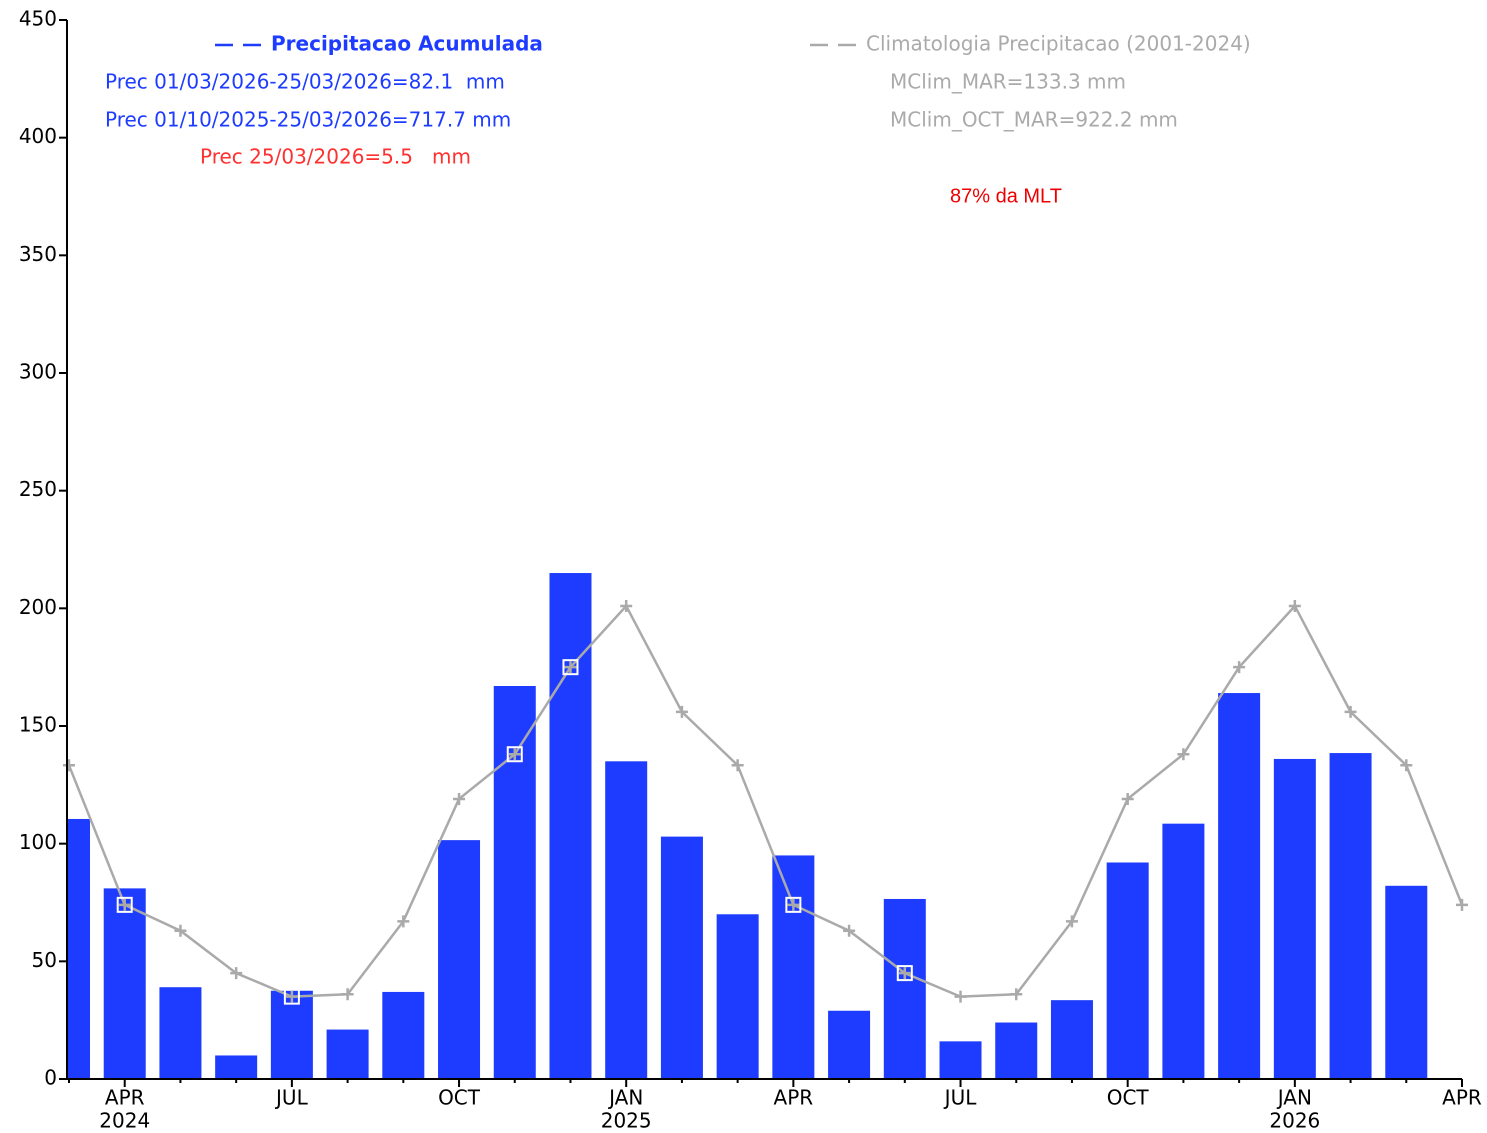  I want to click on y-tick-label: 0, so click(50, 1078).